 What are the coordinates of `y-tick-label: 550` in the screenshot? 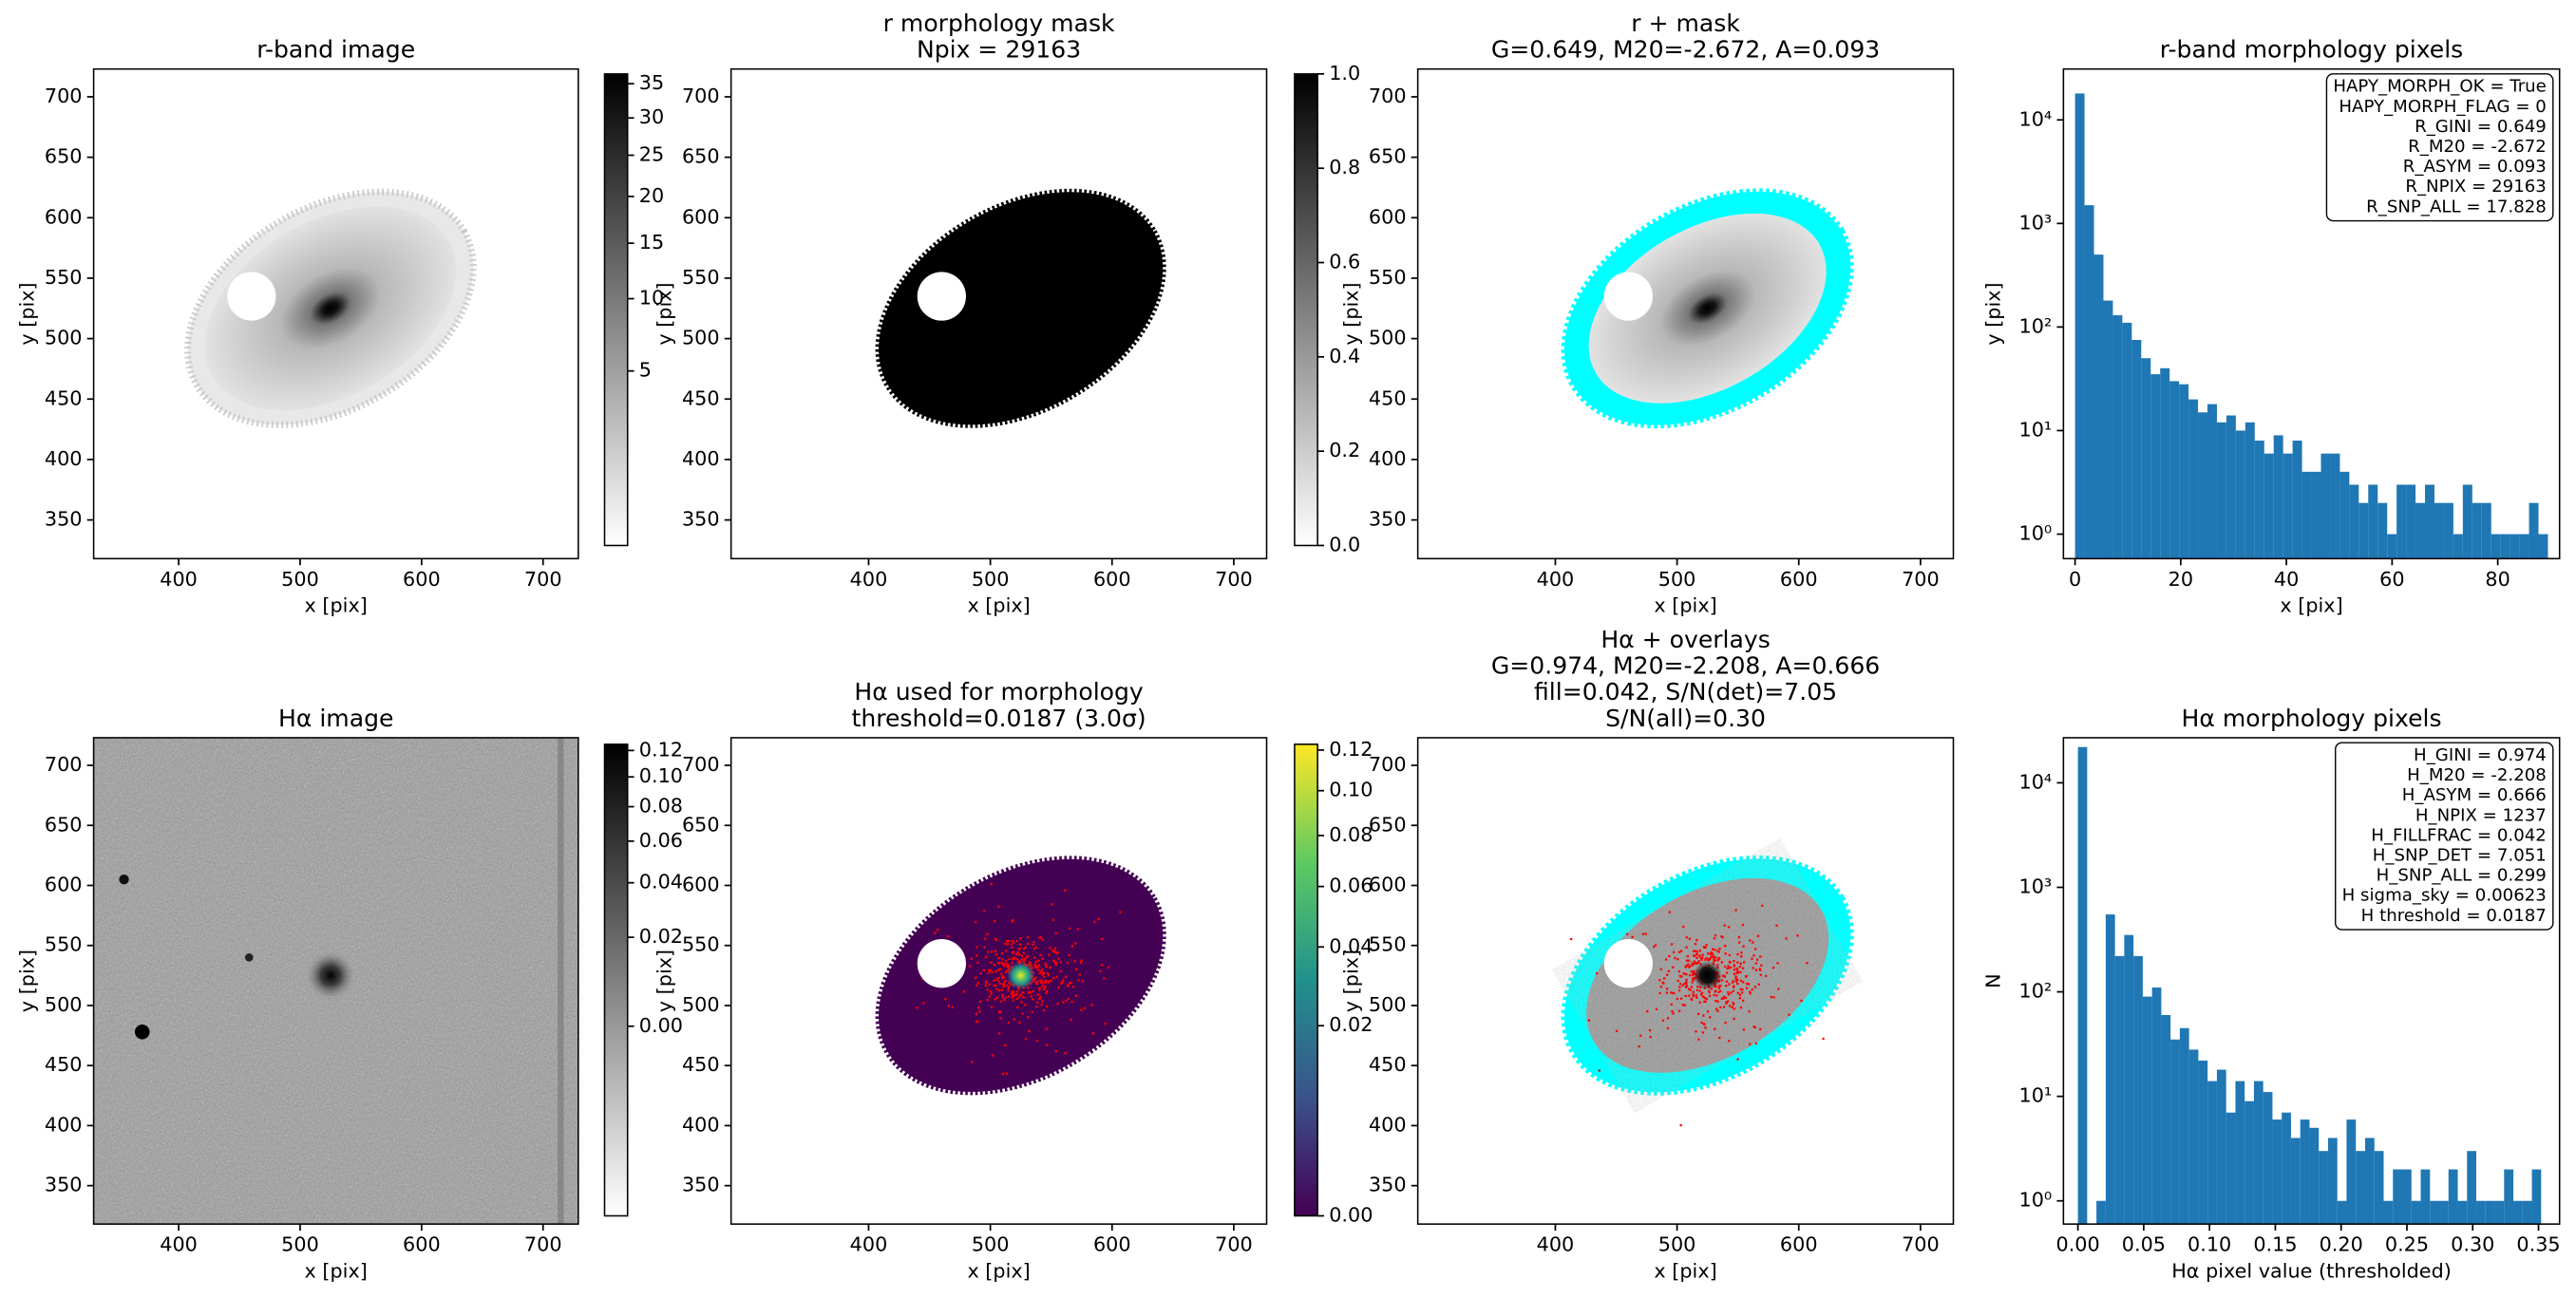 It's located at (1388, 944).